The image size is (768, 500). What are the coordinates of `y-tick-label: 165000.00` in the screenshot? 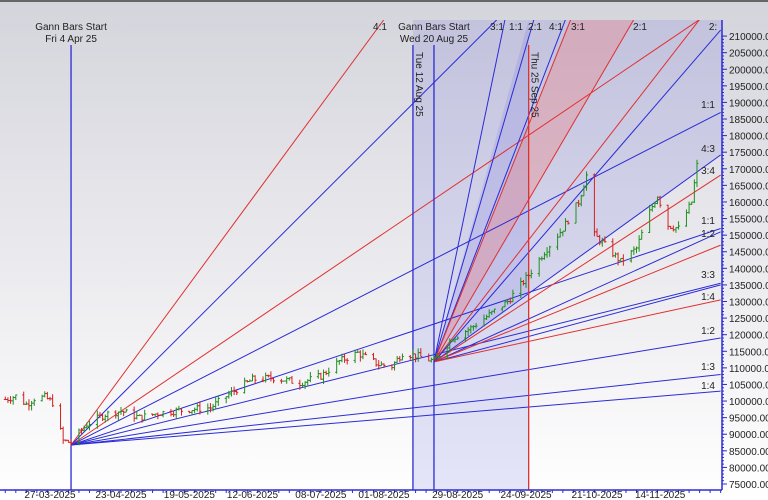 It's located at (748, 186).